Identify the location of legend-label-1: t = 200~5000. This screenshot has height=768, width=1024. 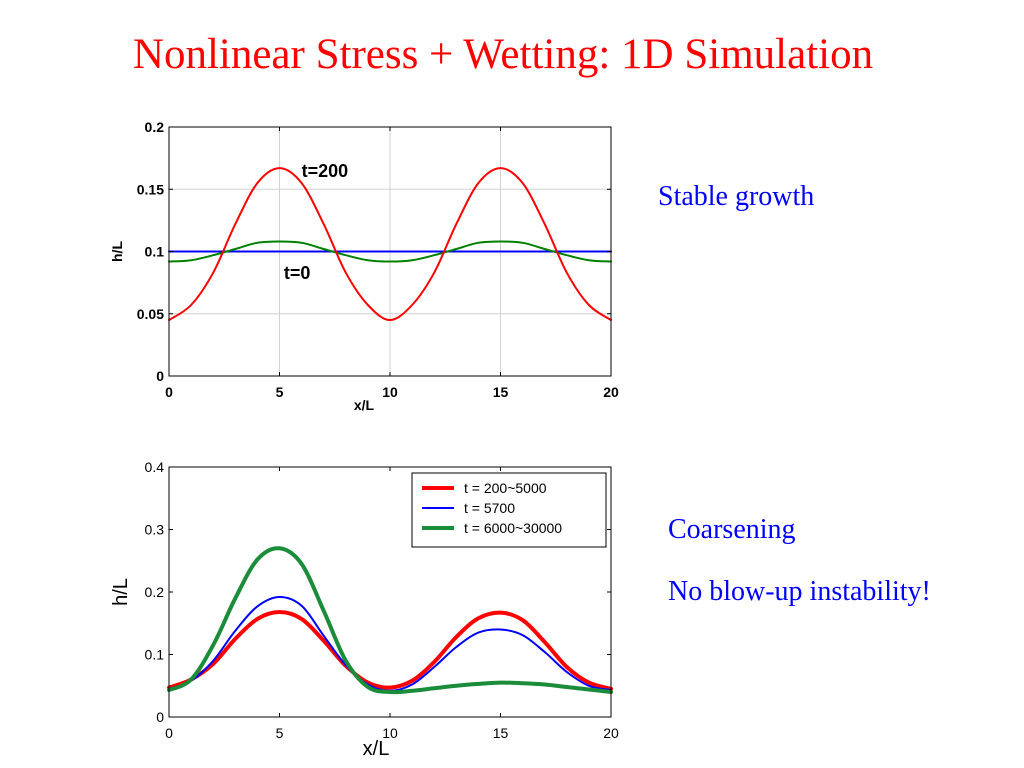
(505, 488).